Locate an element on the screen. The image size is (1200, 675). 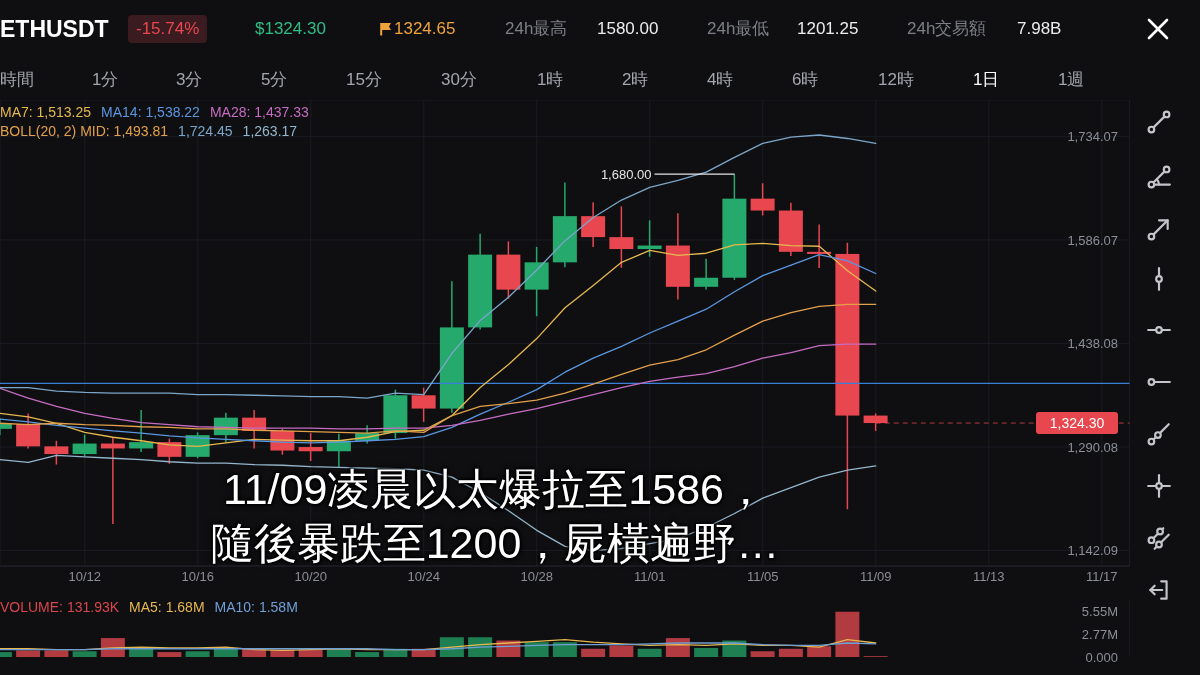
text: 4時 is located at coordinates (720, 80).